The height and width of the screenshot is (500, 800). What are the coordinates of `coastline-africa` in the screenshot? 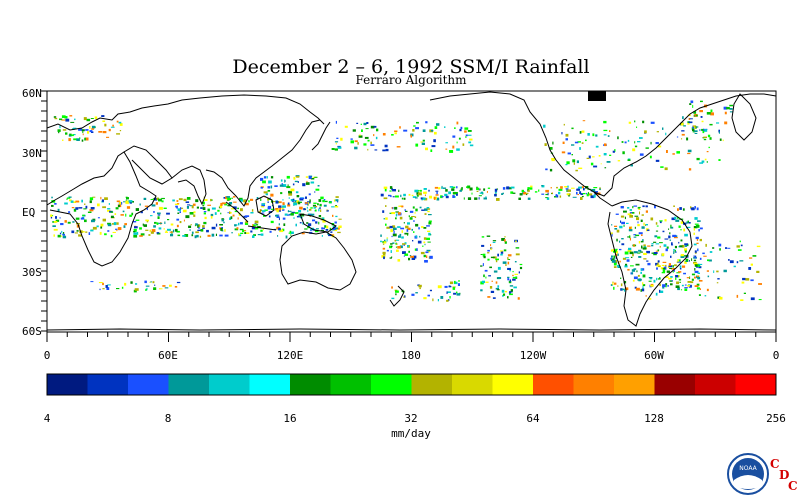 It's located at (101, 209).